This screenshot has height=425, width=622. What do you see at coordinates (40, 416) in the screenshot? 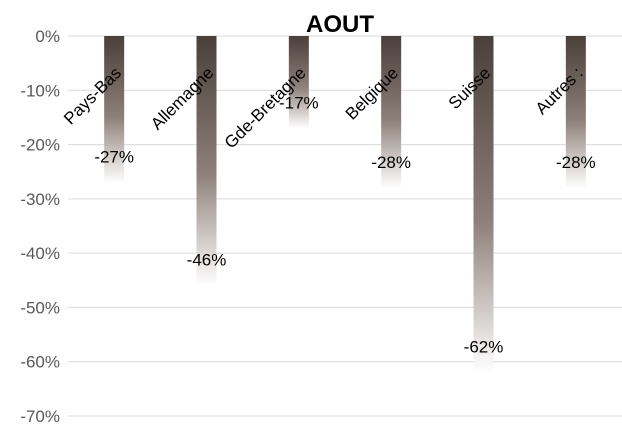
I see `y-tick-label: -70%` at bounding box center [40, 416].